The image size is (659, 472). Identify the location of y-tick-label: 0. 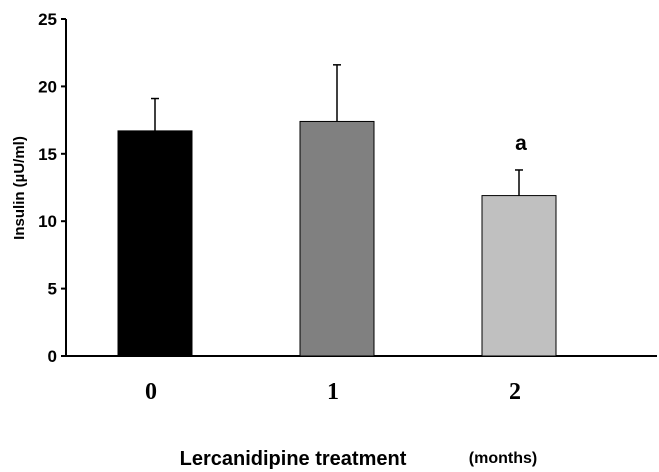
(52, 356).